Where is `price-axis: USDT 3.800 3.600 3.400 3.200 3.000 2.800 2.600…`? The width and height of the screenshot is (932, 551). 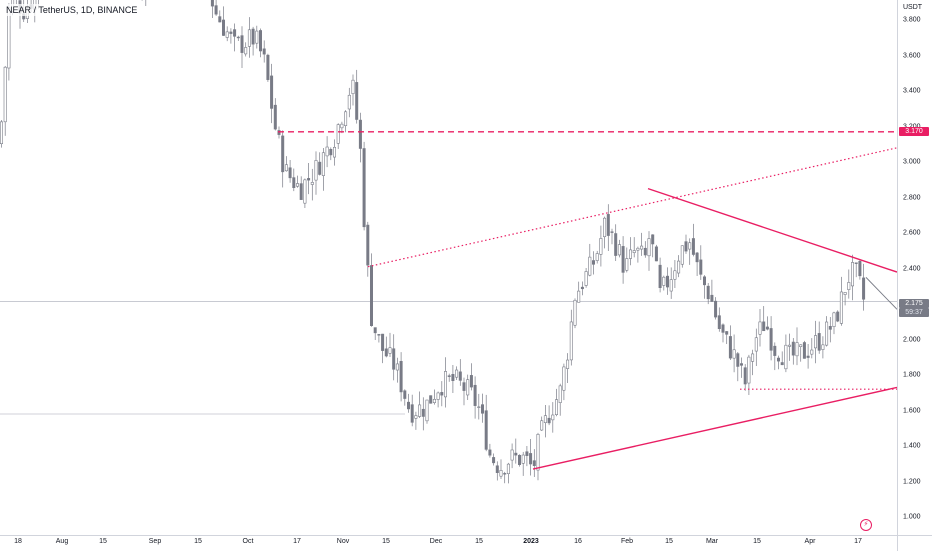
price-axis: USDT 3.800 3.600 3.400 3.200 3.000 2.800 2.600… is located at coordinates (914, 267).